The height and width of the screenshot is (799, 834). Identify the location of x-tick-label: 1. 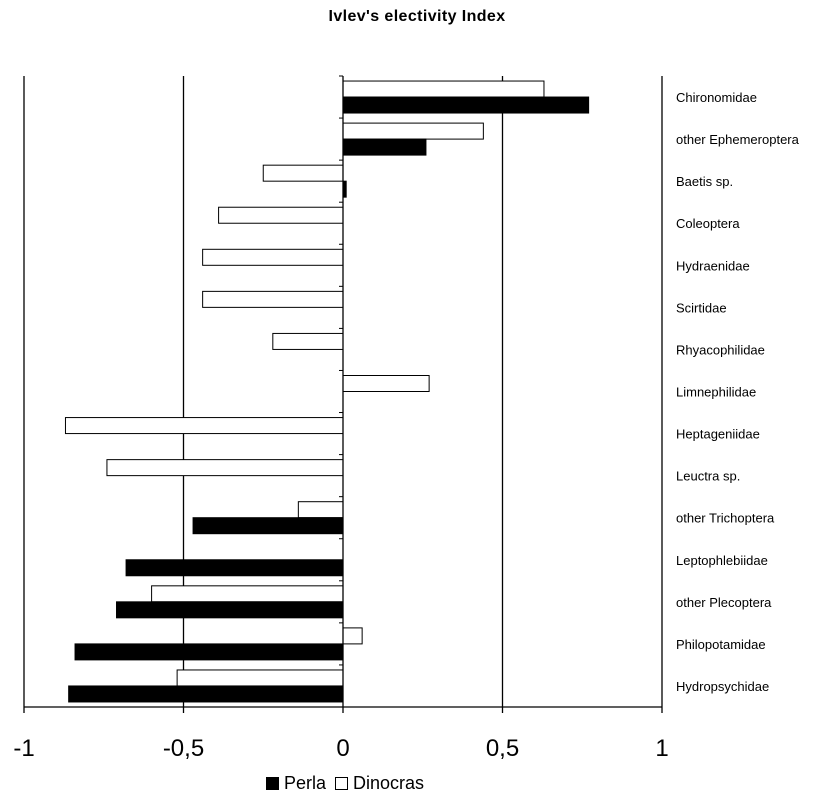
(661, 748).